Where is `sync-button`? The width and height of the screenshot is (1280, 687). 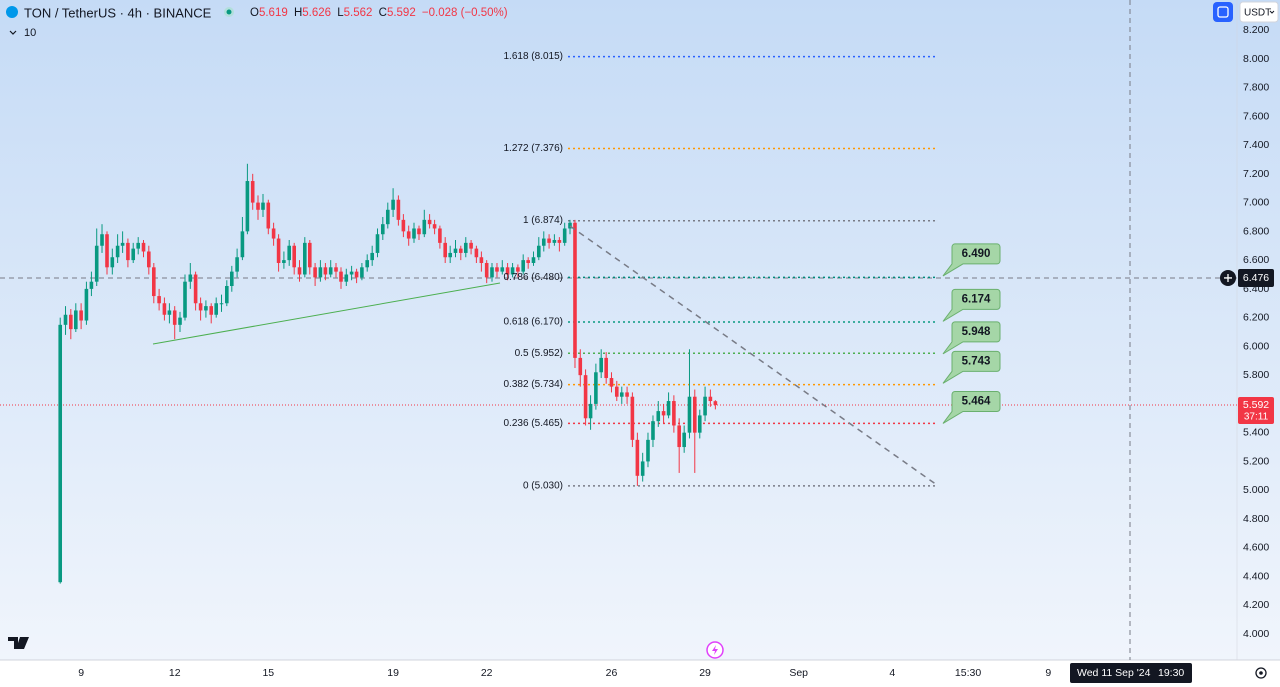 sync-button is located at coordinates (1223, 12).